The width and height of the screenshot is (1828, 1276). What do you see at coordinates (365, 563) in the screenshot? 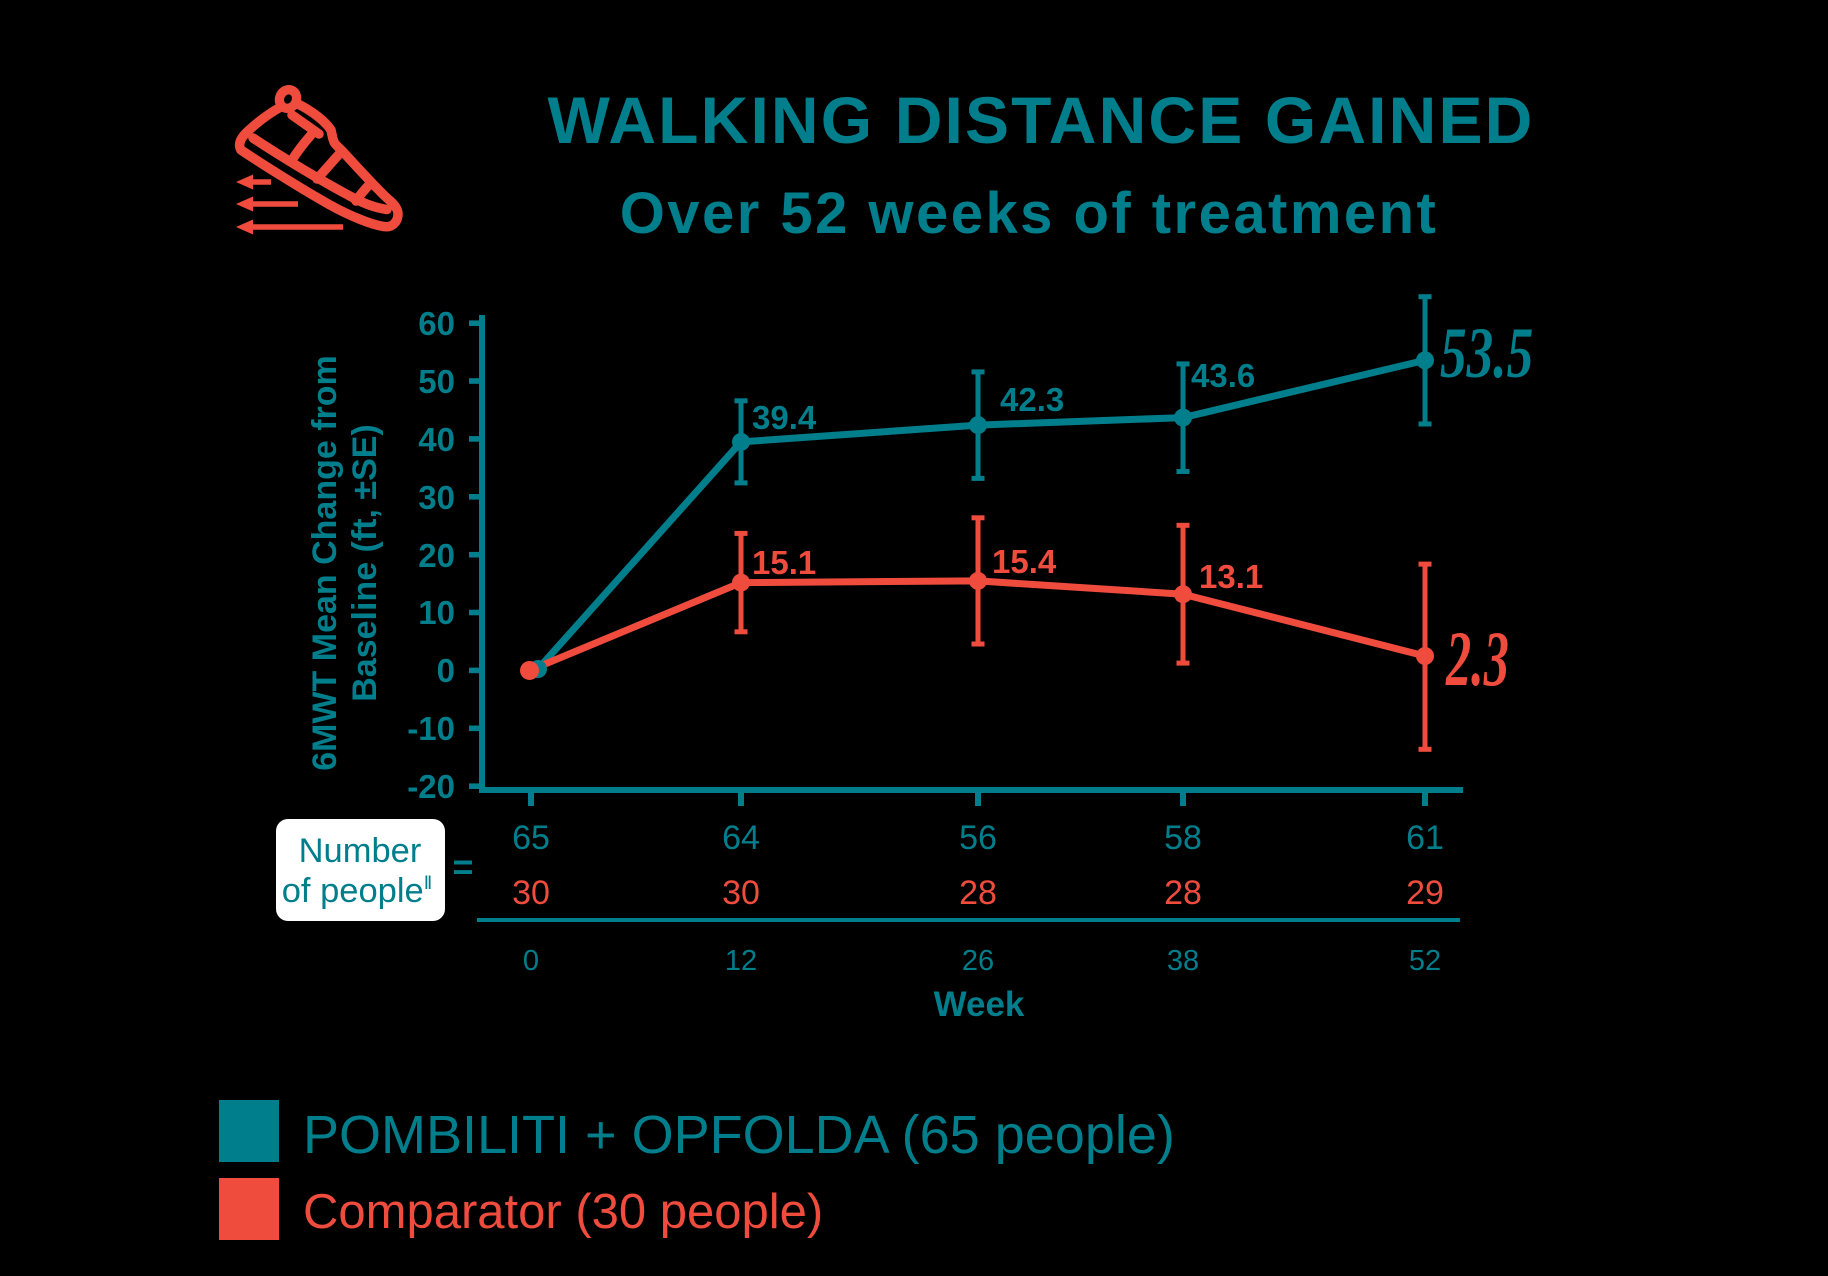
I see `svg-text: Baseline (ft, ±SE)` at bounding box center [365, 563].